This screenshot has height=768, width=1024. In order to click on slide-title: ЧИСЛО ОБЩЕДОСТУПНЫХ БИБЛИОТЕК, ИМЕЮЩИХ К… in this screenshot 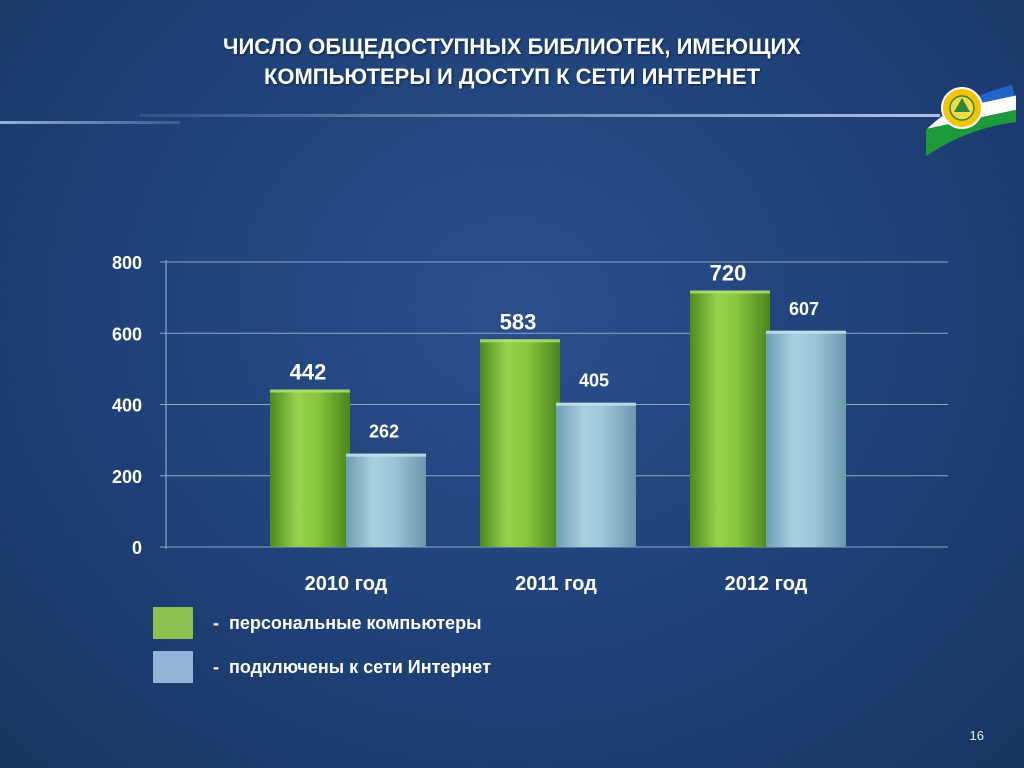, I will do `click(512, 62)`.